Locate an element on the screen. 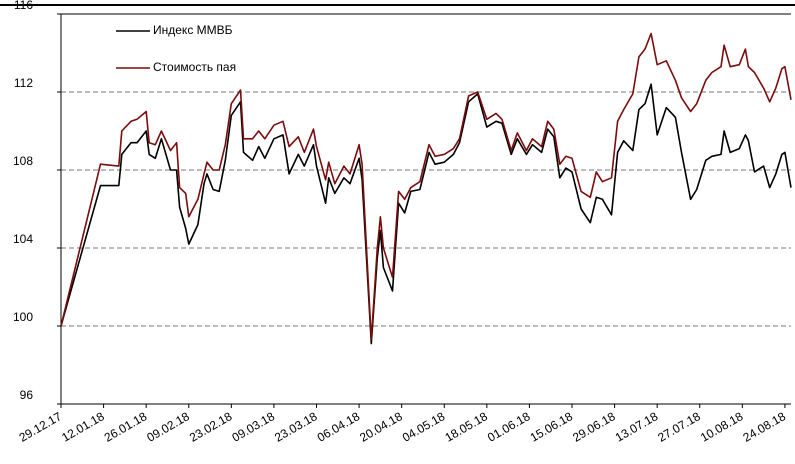  y-tick-label: 96 is located at coordinates (27, 395).